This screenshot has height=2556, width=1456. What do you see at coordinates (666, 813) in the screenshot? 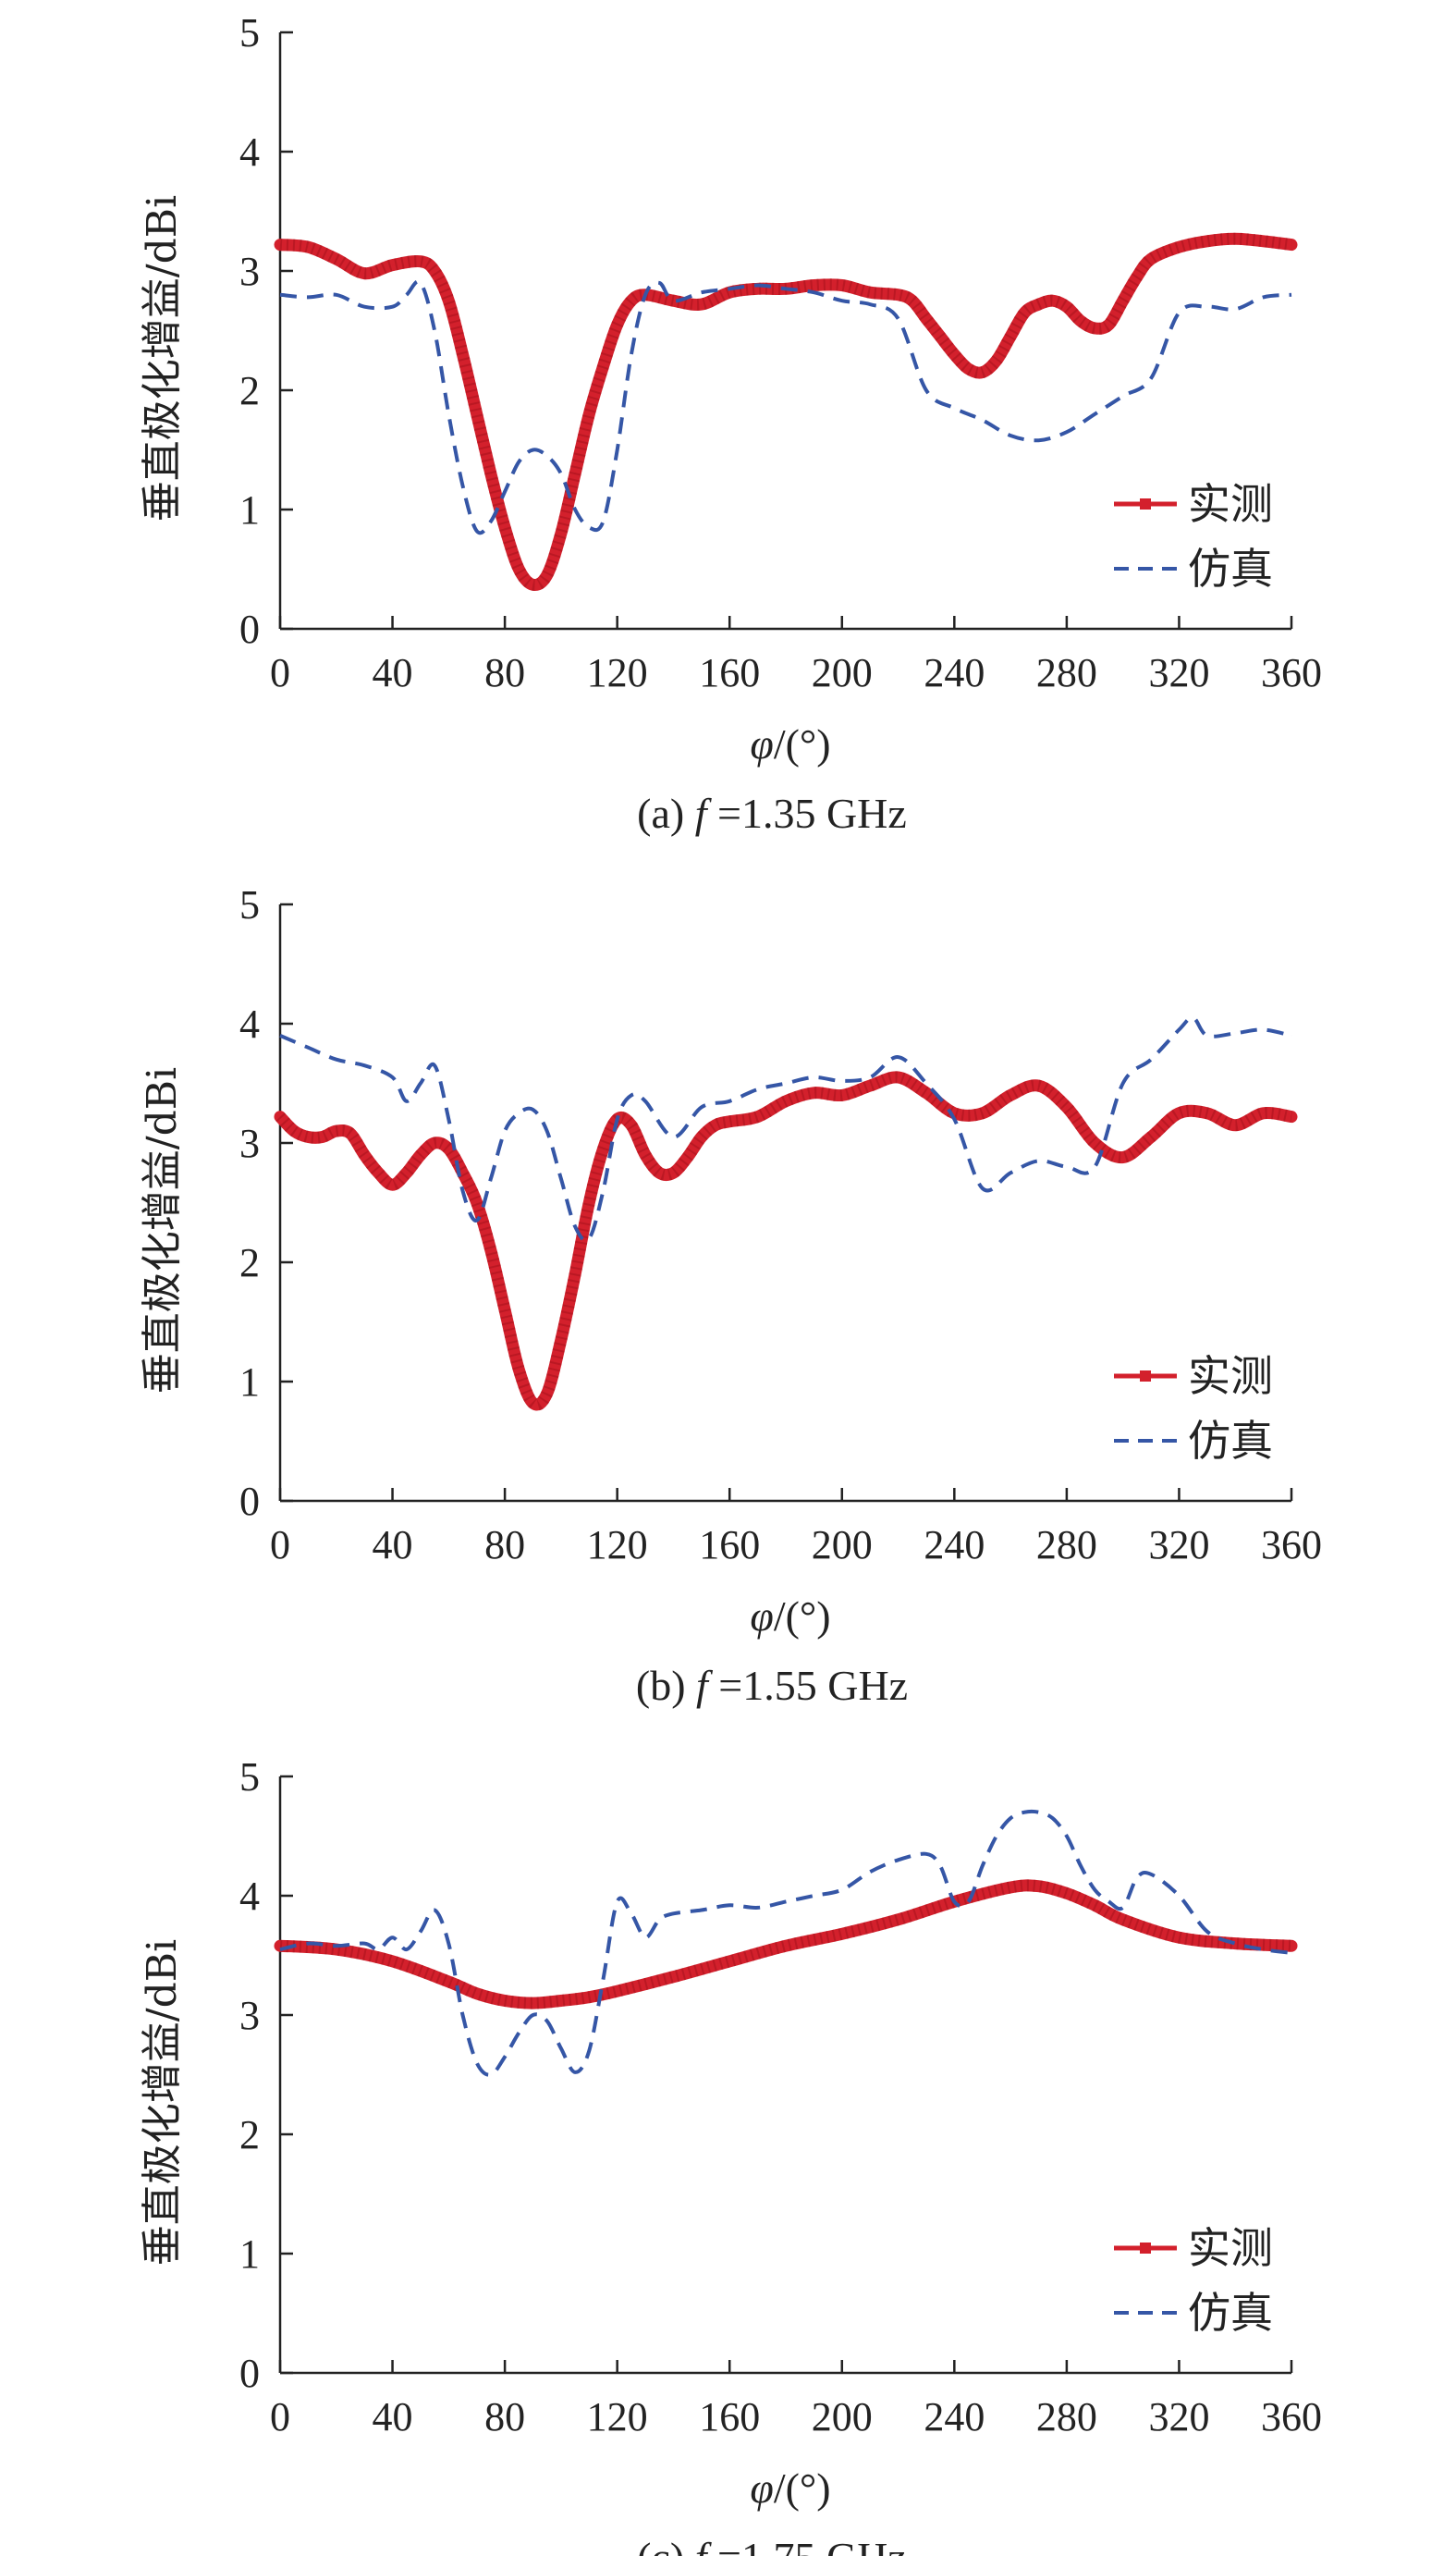
I see `caption-prefix: (a)` at bounding box center [666, 813].